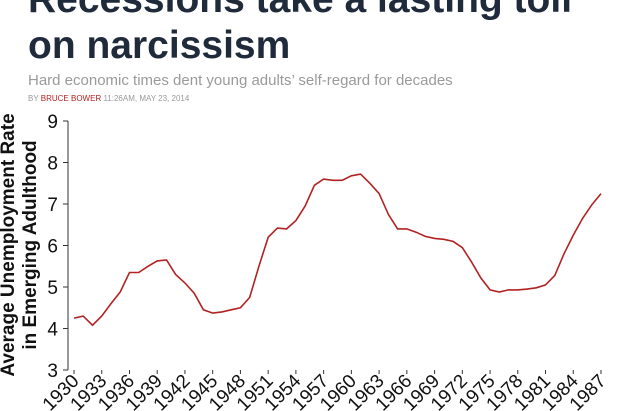  Describe the element at coordinates (33, 98) in the screenshot. I see `byline-prefix: BY` at that location.